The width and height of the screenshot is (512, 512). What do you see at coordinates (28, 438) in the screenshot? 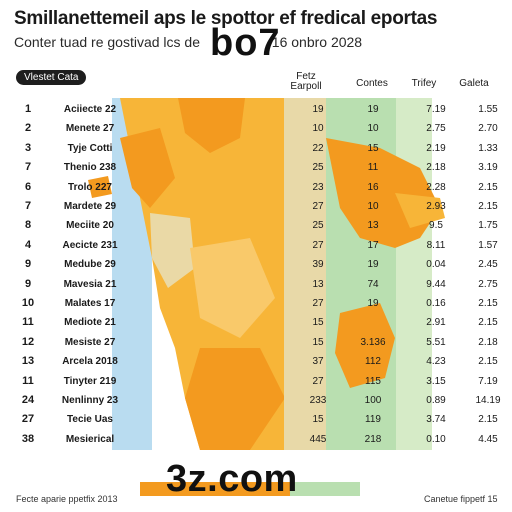
I see `row-rank: 38` at bounding box center [28, 438].